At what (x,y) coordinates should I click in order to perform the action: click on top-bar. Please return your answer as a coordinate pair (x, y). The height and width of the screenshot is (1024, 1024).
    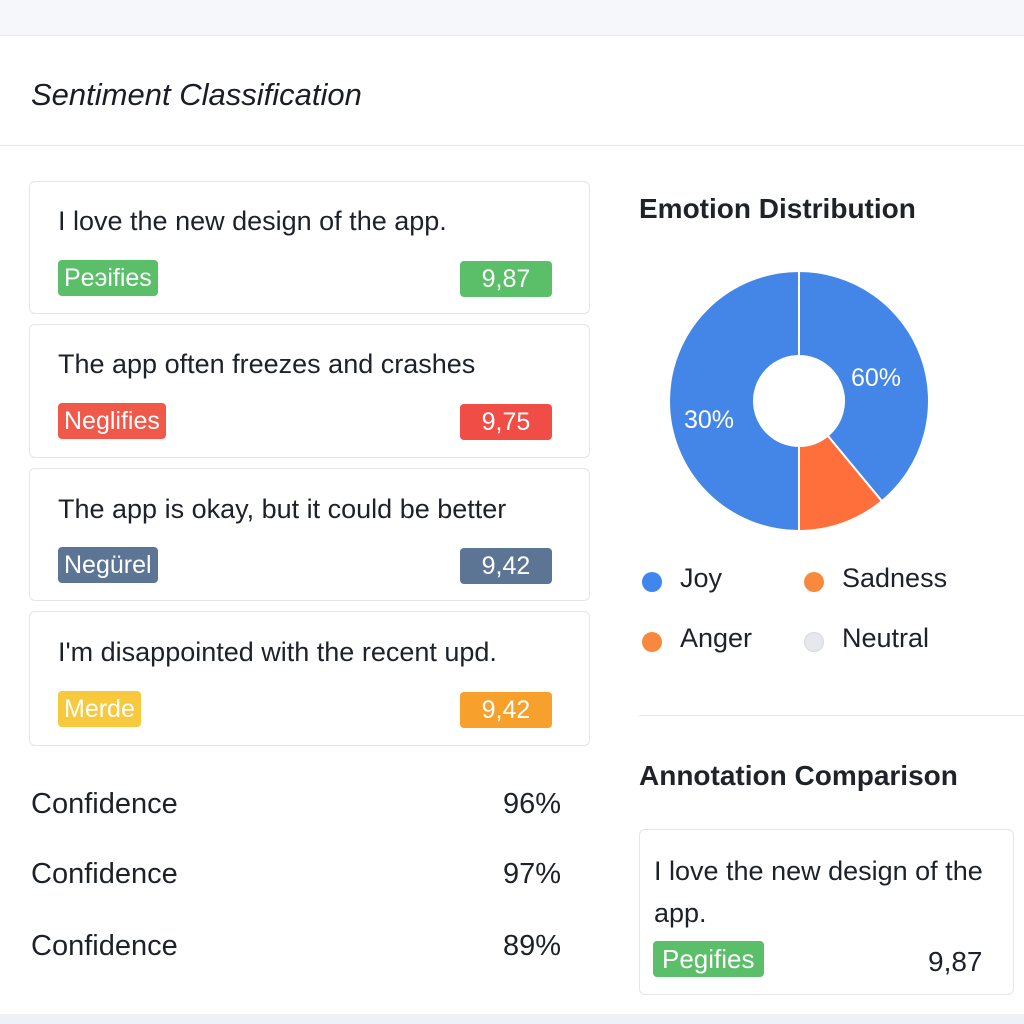
    Looking at the image, I should click on (512, 18).